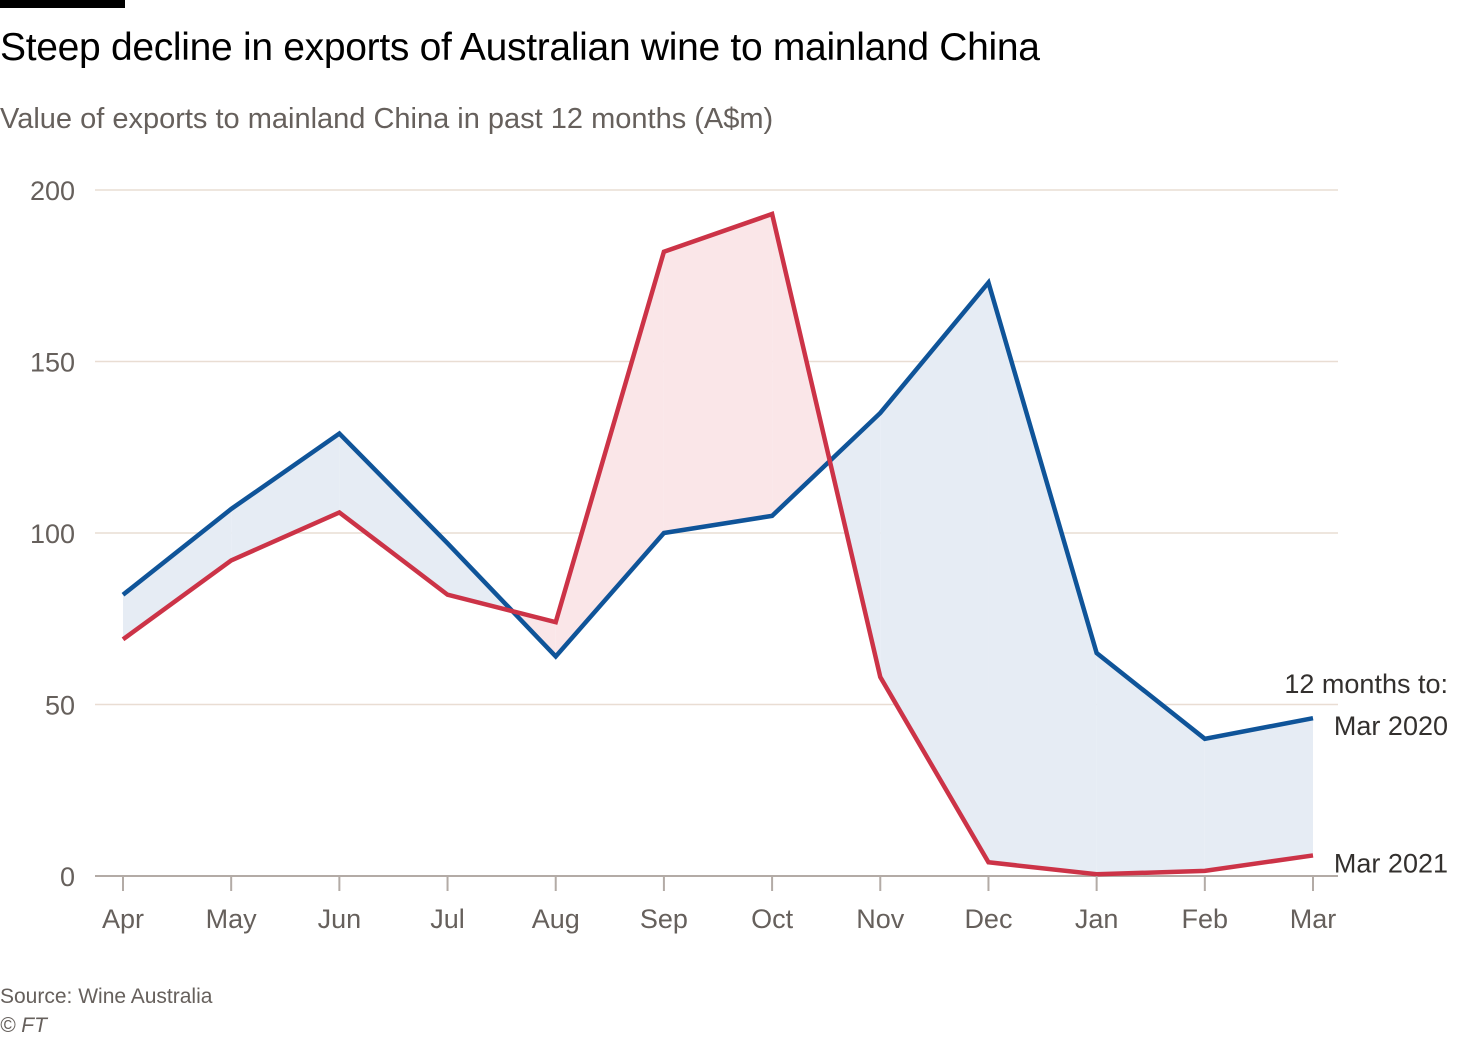 This screenshot has width=1459, height=1043. What do you see at coordinates (52, 191) in the screenshot?
I see `y-tick-label: 200` at bounding box center [52, 191].